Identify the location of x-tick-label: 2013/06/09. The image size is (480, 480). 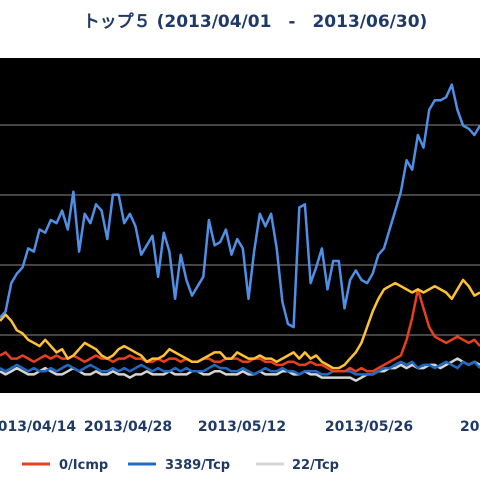
(470, 427).